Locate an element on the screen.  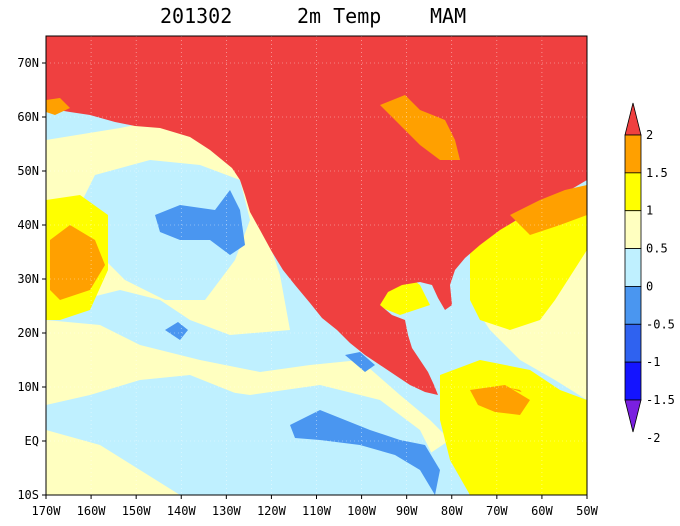
colorbar-bottom-arrow is located at coordinates (633, 416).